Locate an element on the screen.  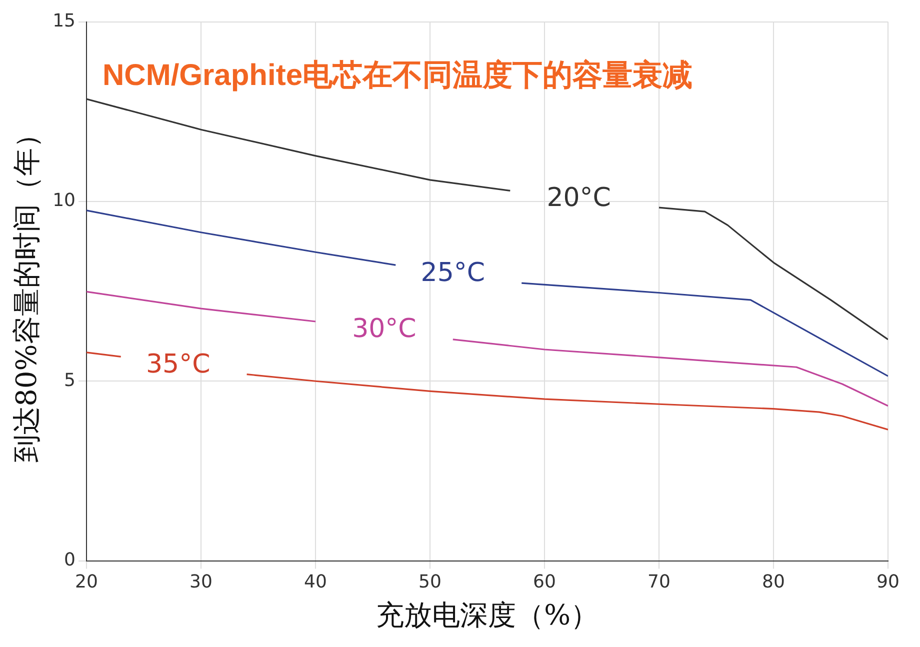
series-label: 25°C is located at coordinates (453, 273).